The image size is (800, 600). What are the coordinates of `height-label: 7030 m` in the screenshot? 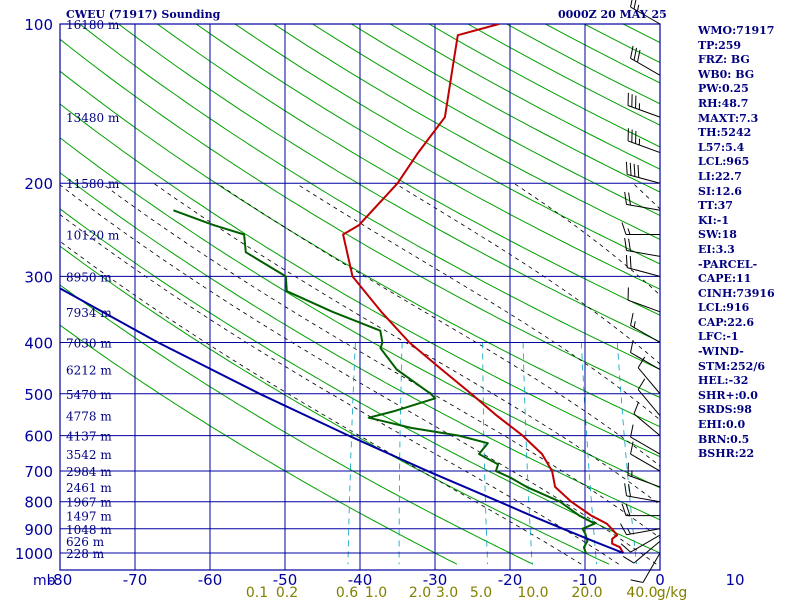 It's located at (89, 343).